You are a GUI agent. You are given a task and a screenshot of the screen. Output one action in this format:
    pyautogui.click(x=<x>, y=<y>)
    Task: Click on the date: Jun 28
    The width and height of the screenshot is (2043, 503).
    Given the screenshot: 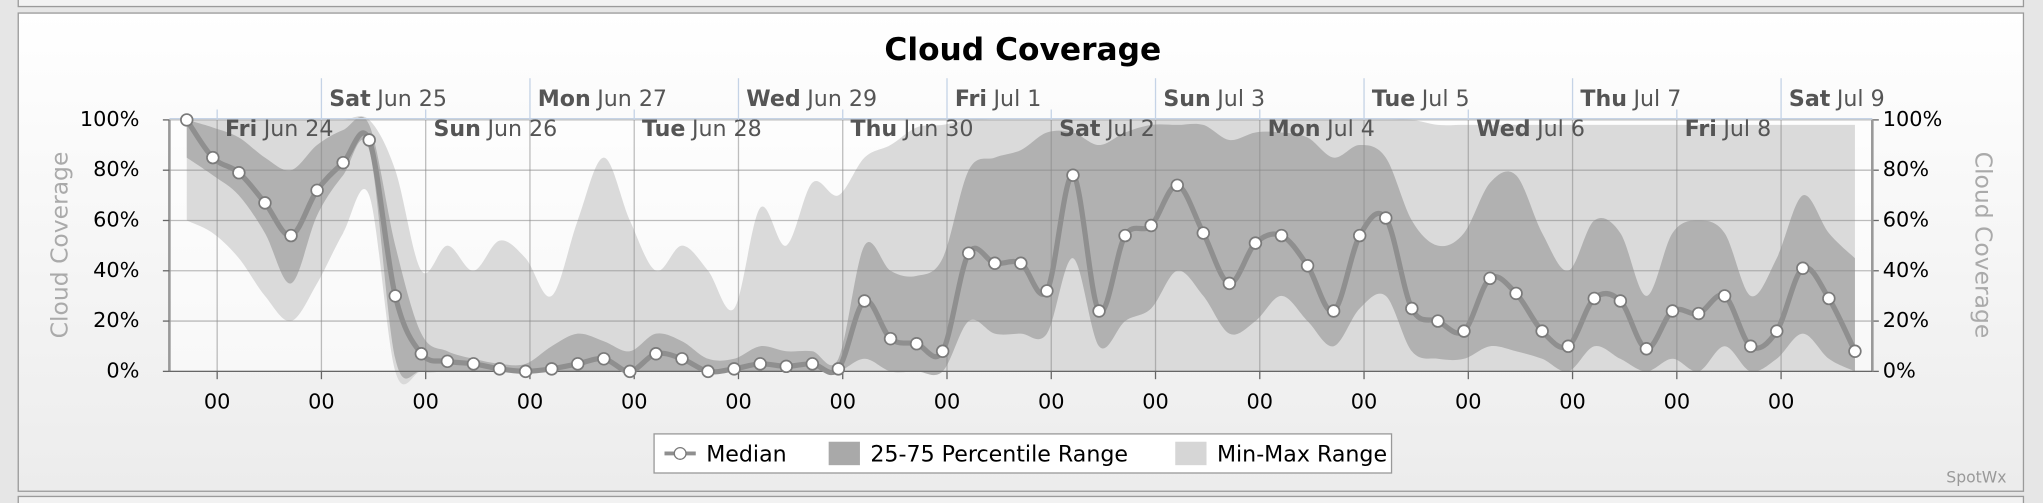 What is the action you would take?
    pyautogui.click(x=726, y=129)
    